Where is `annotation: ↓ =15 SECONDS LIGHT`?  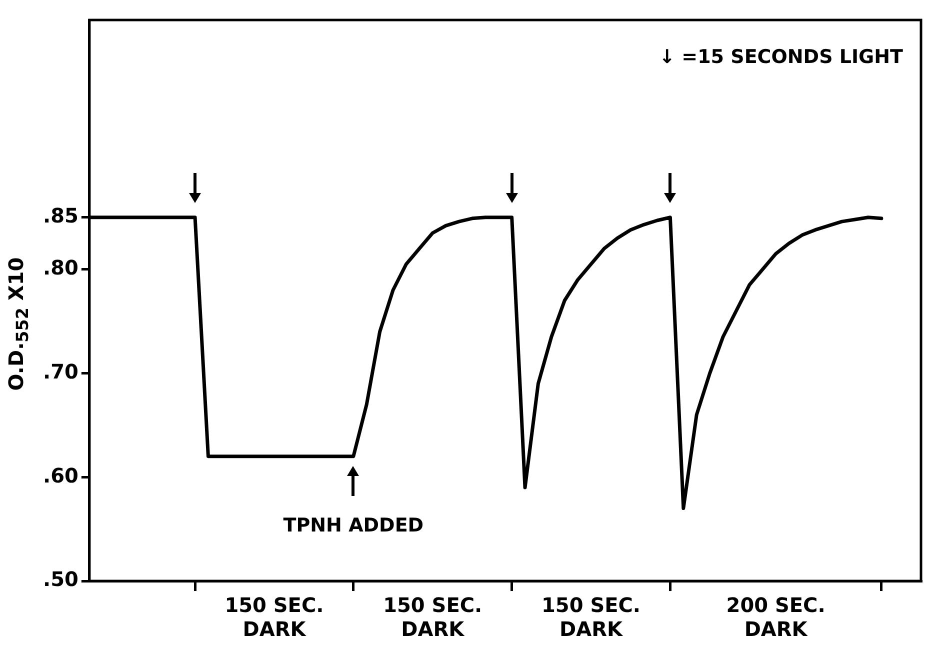
annotation: ↓ =15 SECONDS LIGHT is located at coordinates (781, 57).